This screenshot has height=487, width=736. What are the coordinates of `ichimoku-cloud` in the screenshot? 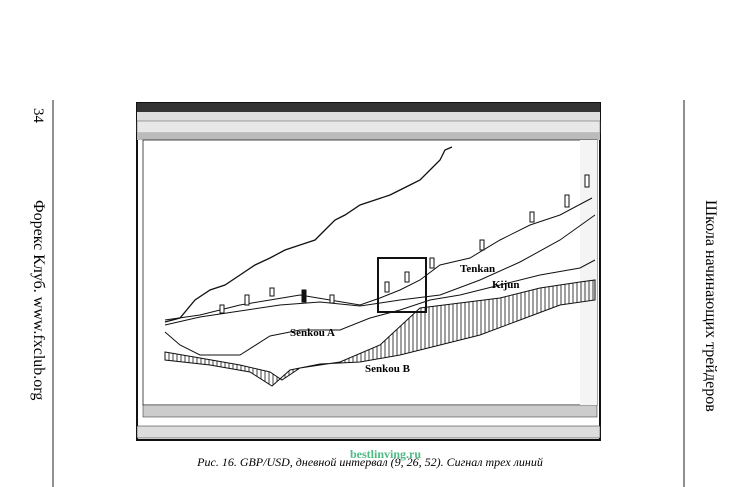 It's located at (380, 333).